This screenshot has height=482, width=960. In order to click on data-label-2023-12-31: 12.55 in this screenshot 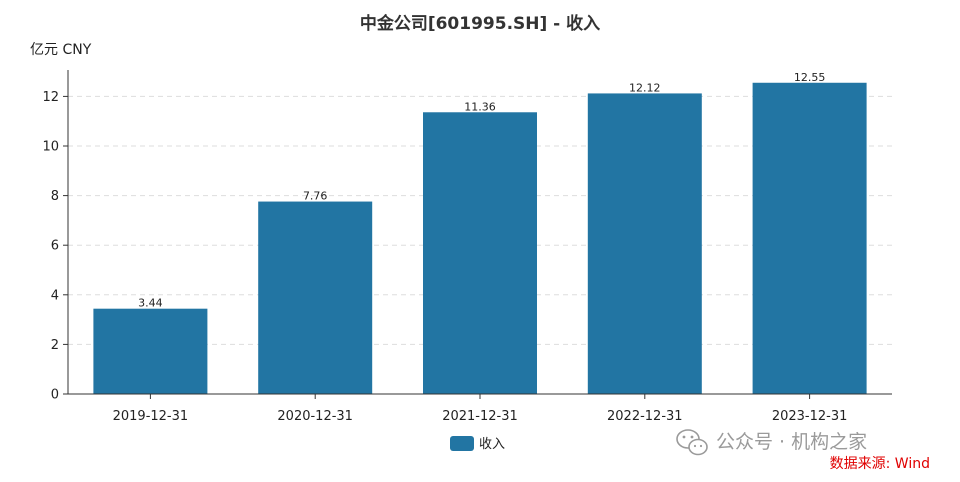, I will do `click(810, 77)`.